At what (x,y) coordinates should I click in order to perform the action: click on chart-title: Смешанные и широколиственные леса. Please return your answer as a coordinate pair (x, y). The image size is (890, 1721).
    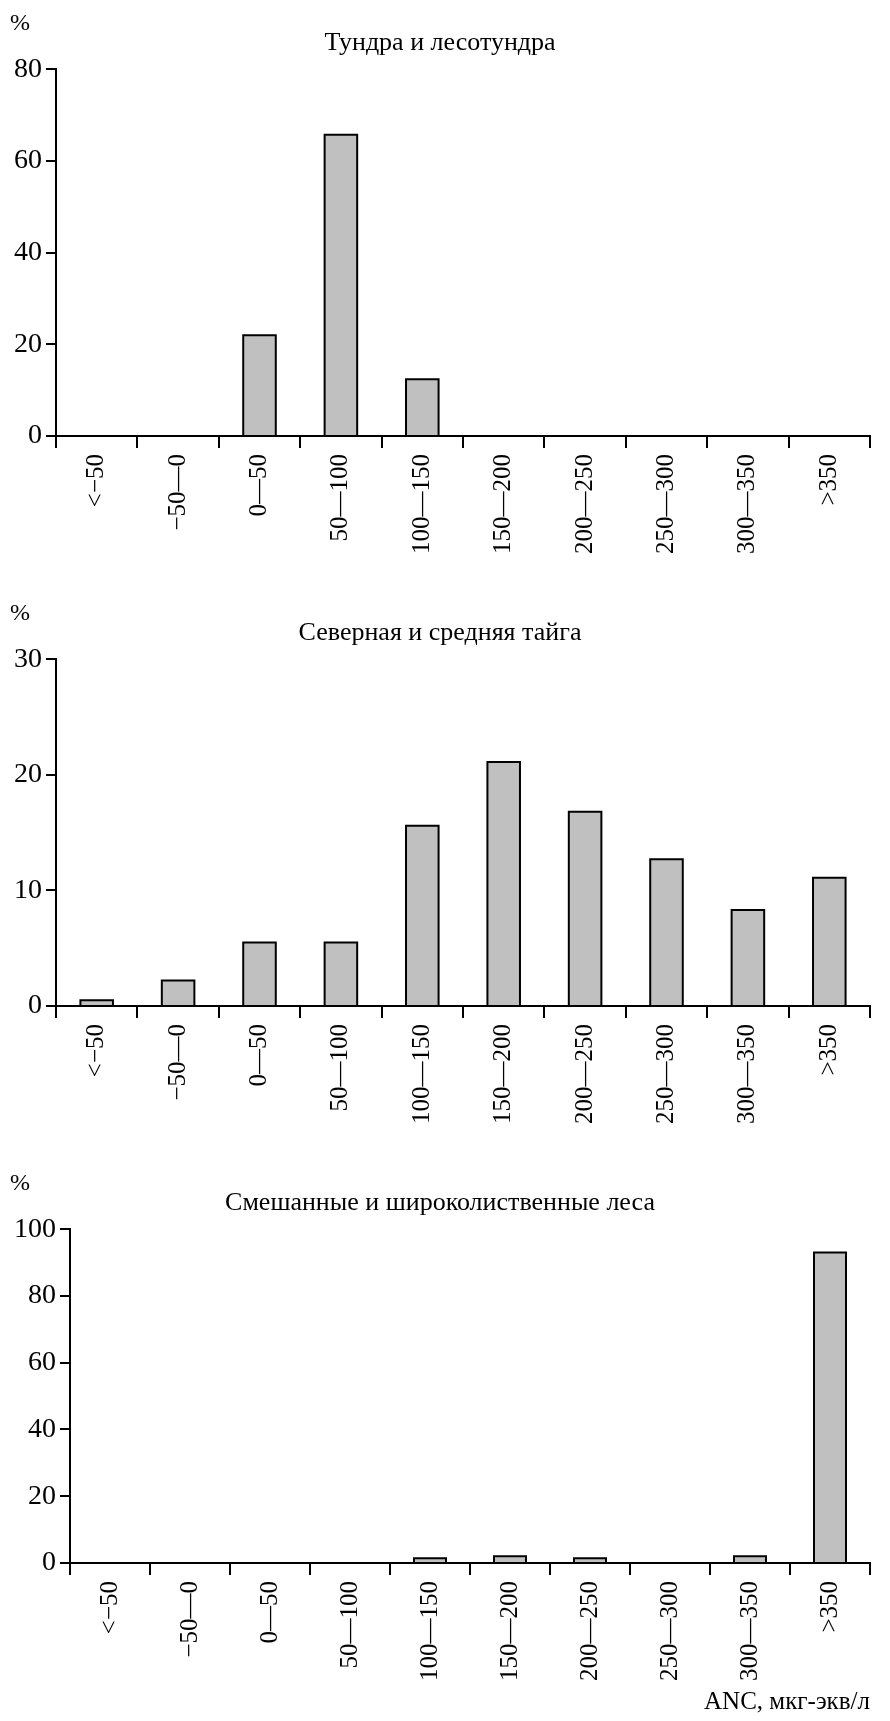
    Looking at the image, I should click on (440, 1202).